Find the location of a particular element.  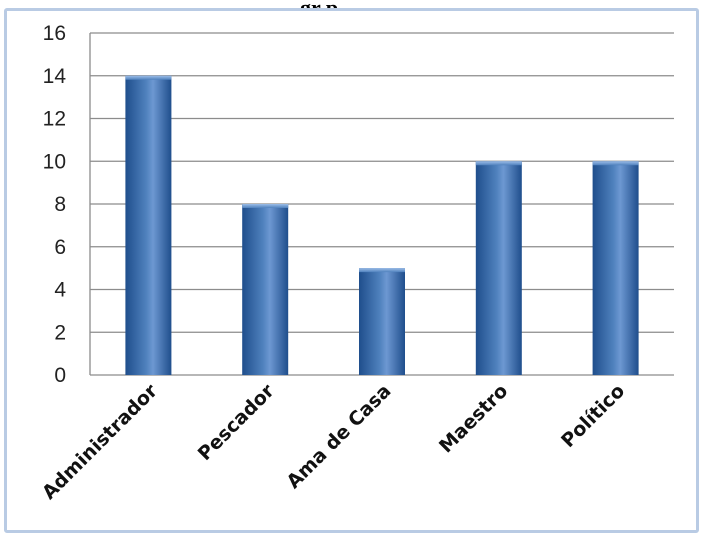

bar-maestro is located at coordinates (498, 268).